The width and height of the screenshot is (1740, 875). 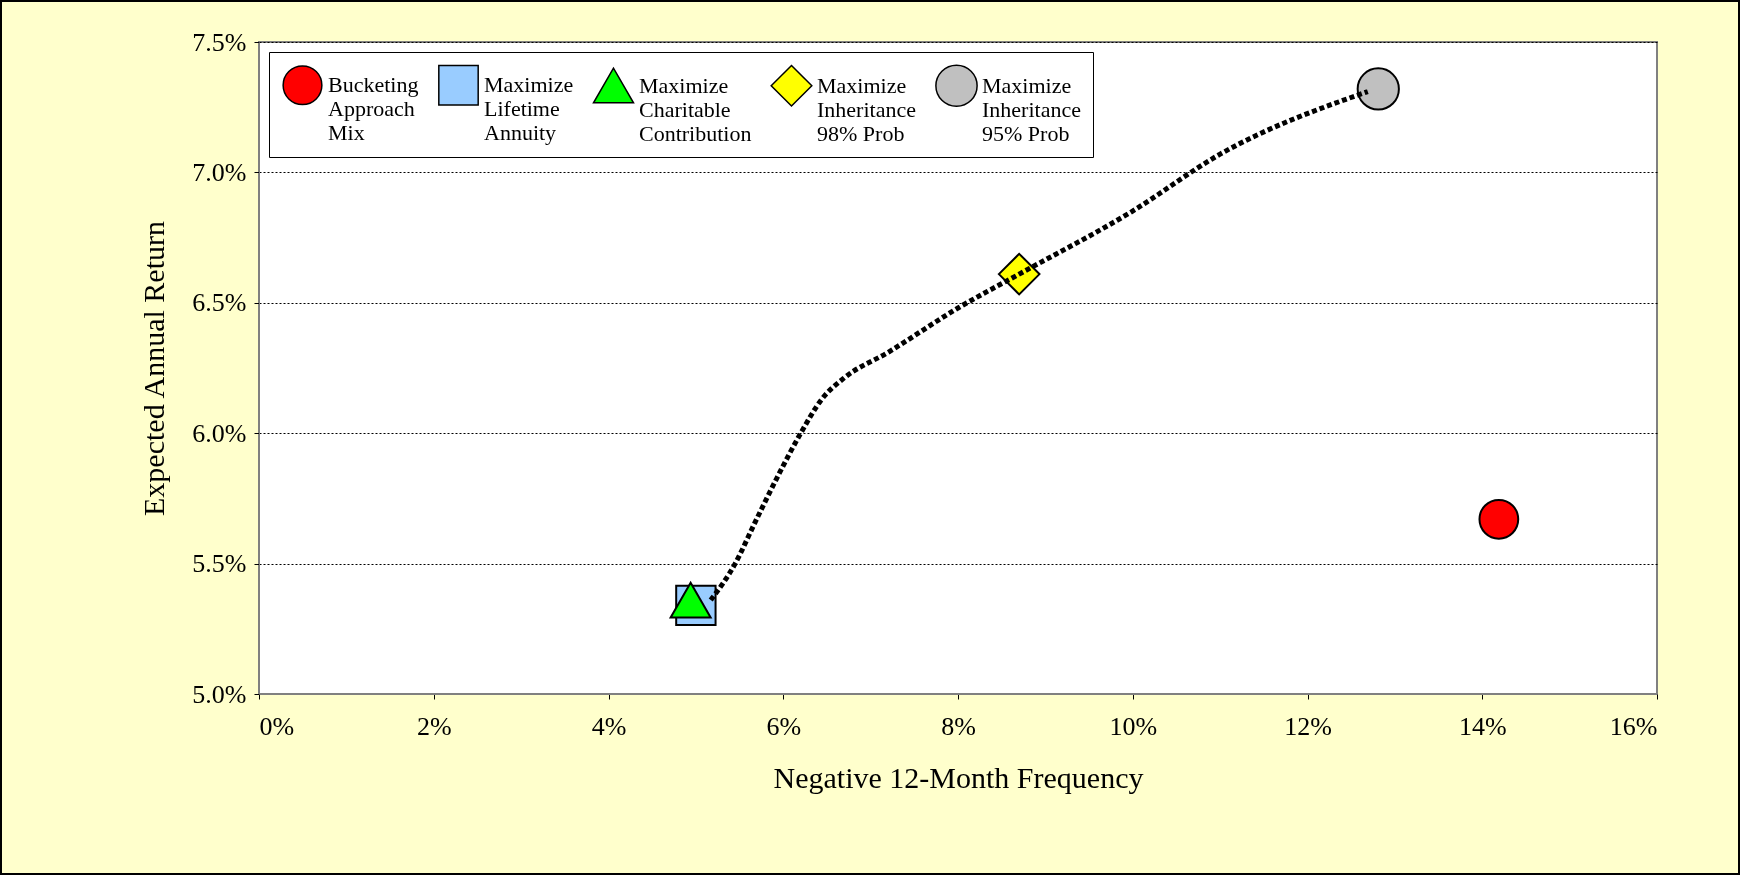 What do you see at coordinates (219, 42) in the screenshot?
I see `y-tick-label: 7.5%` at bounding box center [219, 42].